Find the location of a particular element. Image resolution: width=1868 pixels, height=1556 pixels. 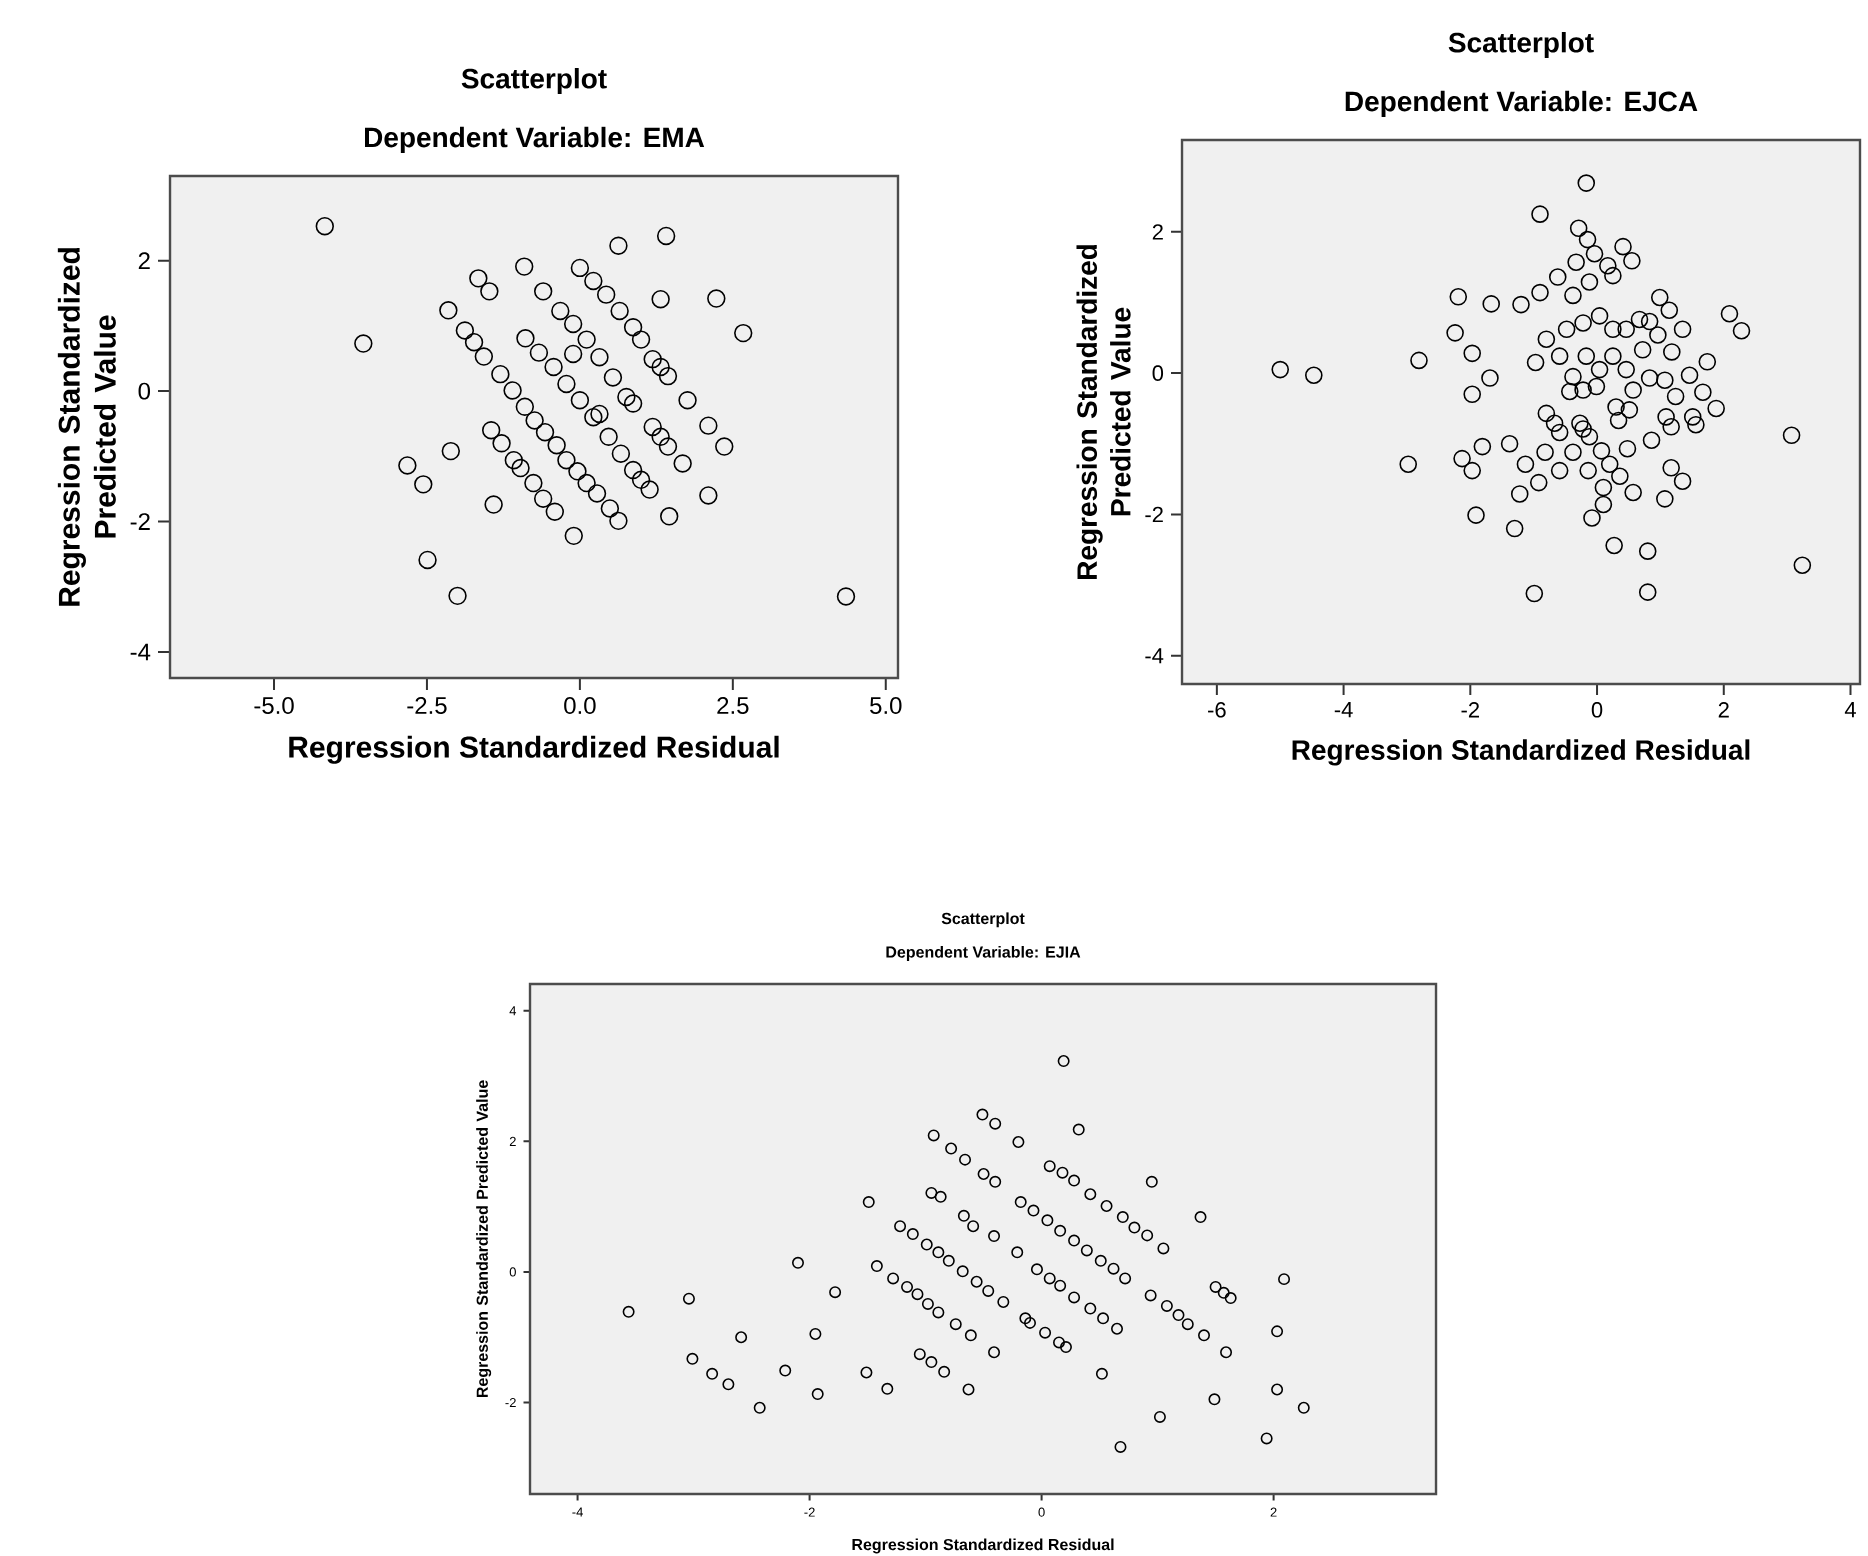

x-tick-label: 2.5 is located at coordinates (733, 706).